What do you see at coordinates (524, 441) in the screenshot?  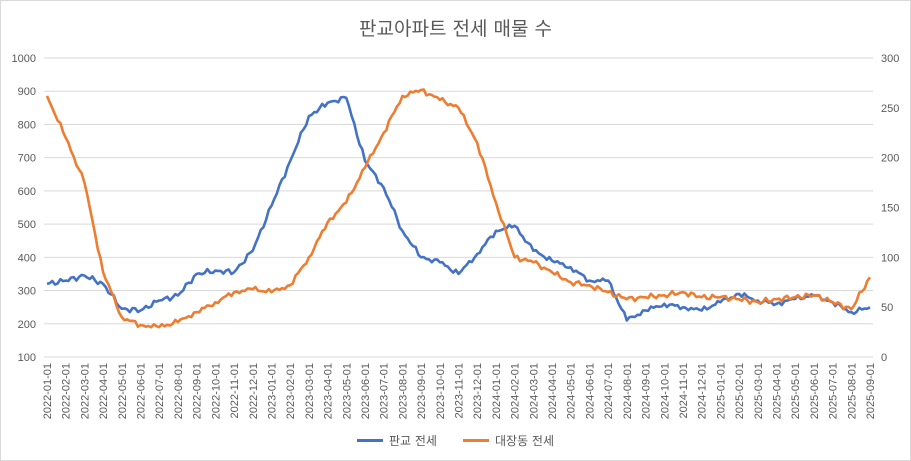 I see `legend-label-daejang: 대장동 전세` at bounding box center [524, 441].